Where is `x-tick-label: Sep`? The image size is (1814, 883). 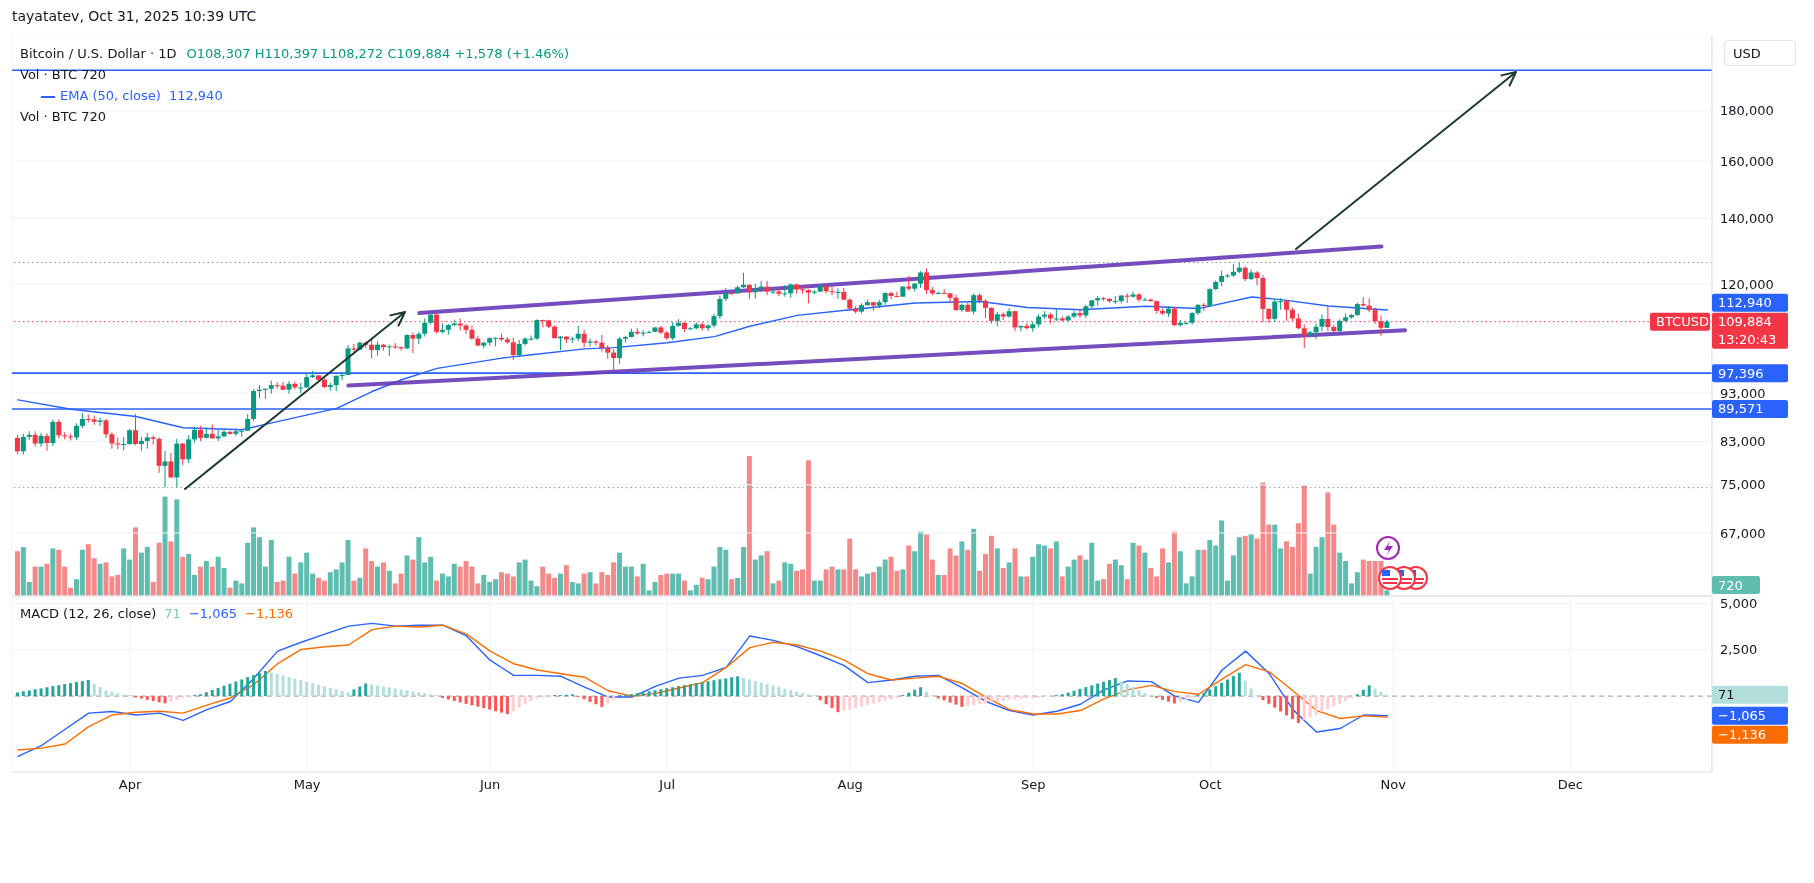
x-tick-label: Sep is located at coordinates (1033, 785).